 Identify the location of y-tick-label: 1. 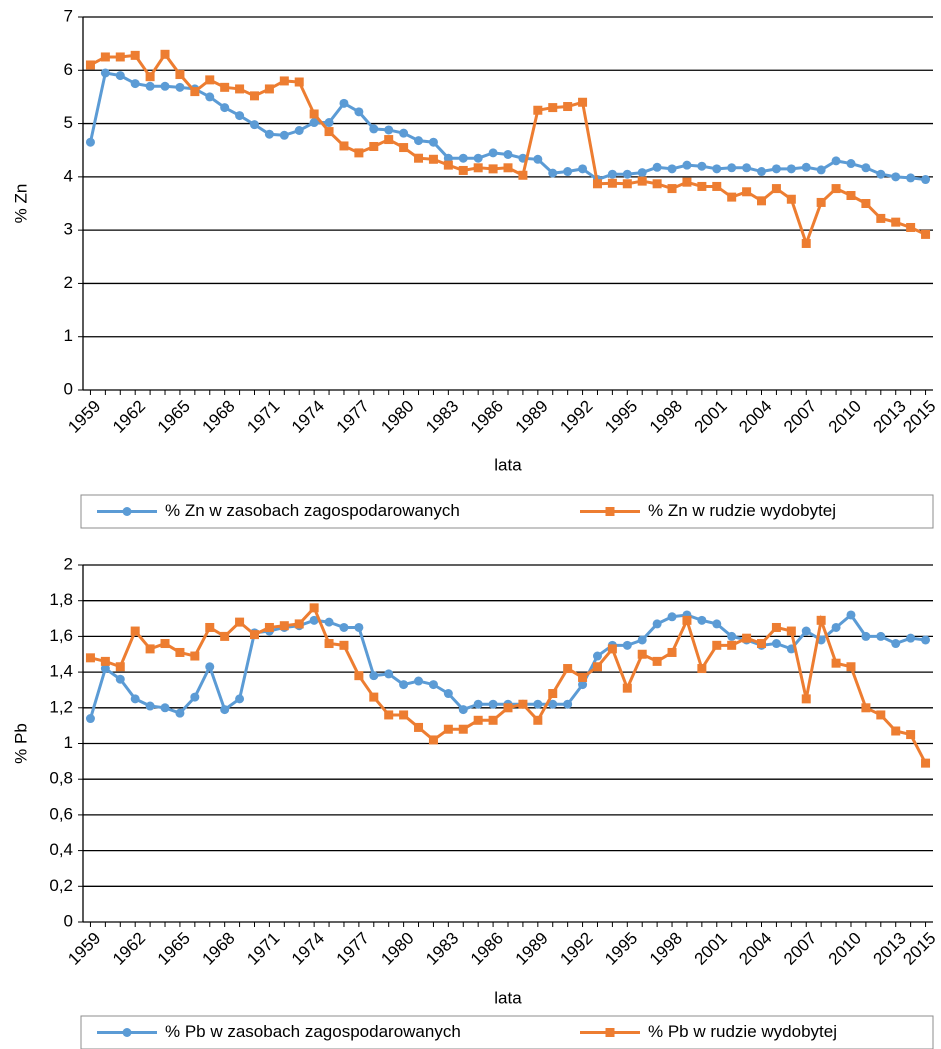
(68, 335).